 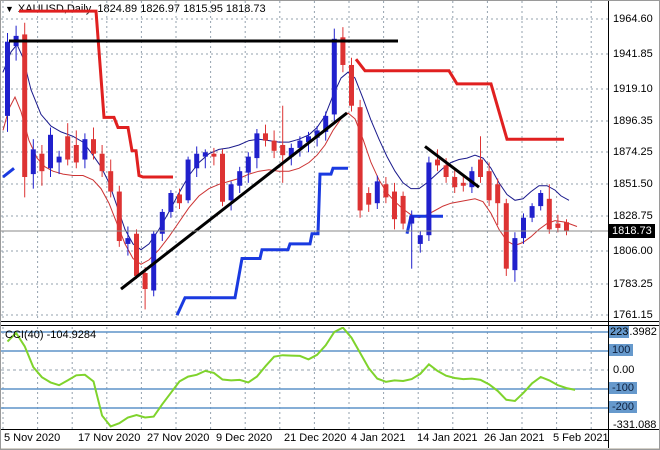 I want to click on cci-indicator-label: CCI(40) -104.9284, so click(x=50, y=335).